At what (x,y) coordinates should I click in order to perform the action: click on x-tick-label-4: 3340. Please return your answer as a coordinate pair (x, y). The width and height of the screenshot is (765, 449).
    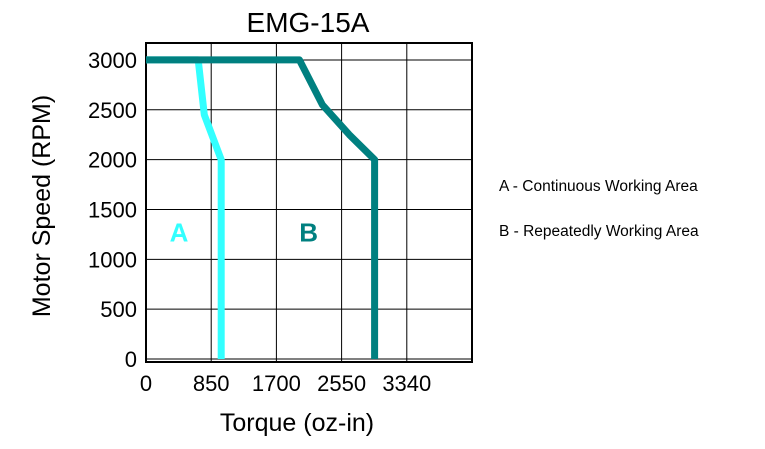
    Looking at the image, I should click on (406, 383).